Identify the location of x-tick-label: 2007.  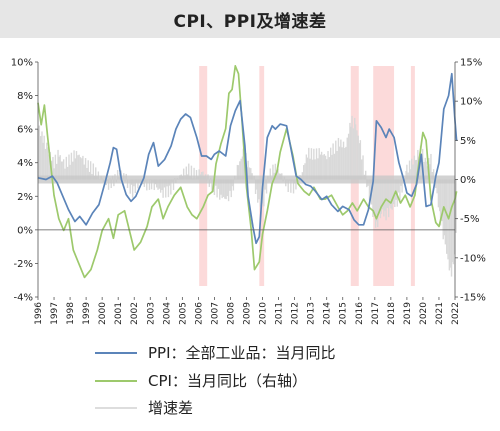
(215, 313).